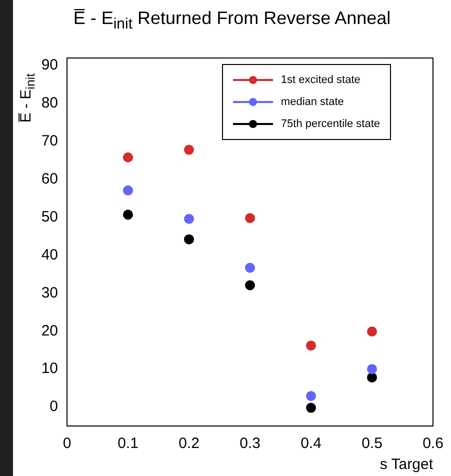 The height and width of the screenshot is (476, 451). What do you see at coordinates (189, 443) in the screenshot?
I see `x-tick-label: 0.2` at bounding box center [189, 443].